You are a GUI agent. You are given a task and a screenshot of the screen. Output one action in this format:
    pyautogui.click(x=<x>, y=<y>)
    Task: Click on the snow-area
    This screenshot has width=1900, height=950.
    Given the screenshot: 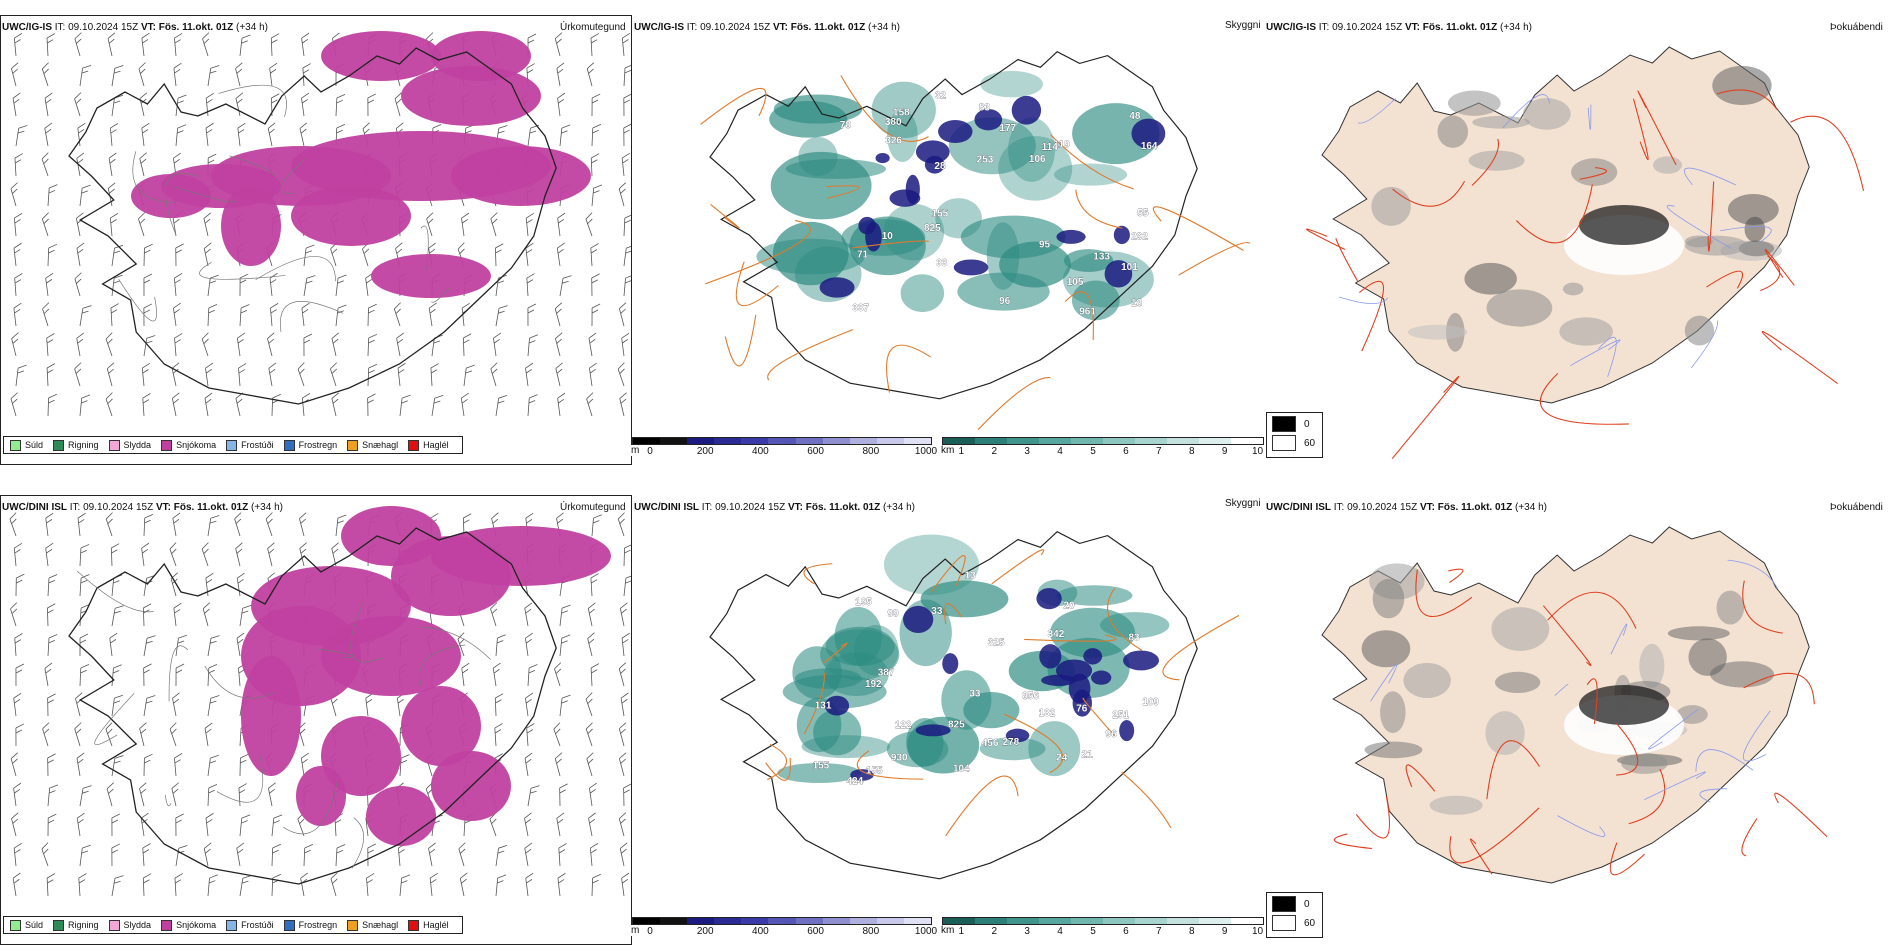 What is the action you would take?
    pyautogui.click(x=321, y=796)
    